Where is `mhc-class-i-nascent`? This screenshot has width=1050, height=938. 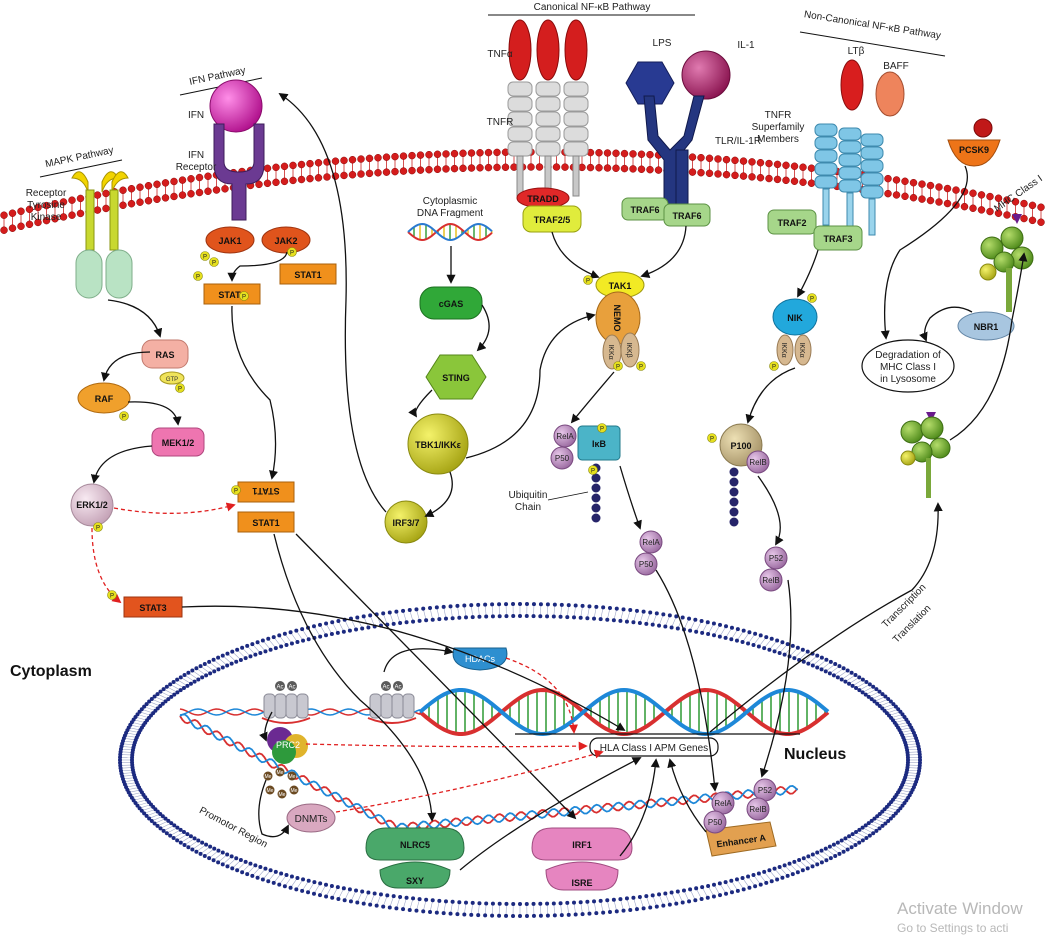 mhc-class-i-nascent is located at coordinates (925, 455).